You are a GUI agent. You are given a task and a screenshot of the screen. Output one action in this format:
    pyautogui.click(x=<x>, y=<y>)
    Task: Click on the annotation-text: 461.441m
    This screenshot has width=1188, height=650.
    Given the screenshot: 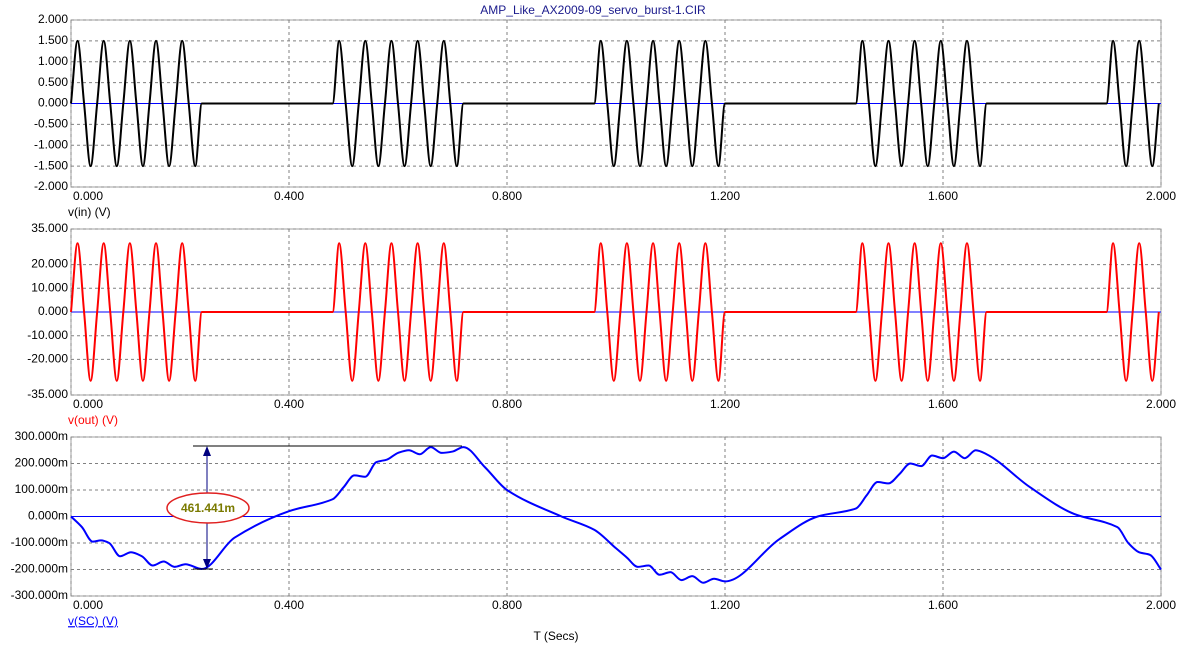 What is the action you would take?
    pyautogui.click(x=208, y=508)
    